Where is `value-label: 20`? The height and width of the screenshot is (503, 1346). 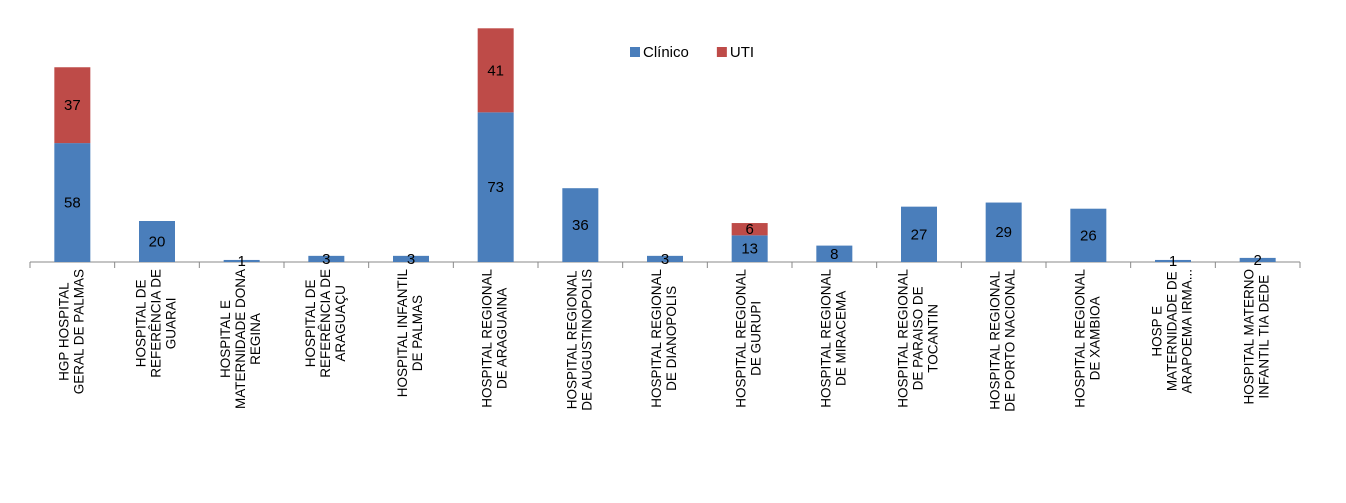 value-label: 20 is located at coordinates (157, 241).